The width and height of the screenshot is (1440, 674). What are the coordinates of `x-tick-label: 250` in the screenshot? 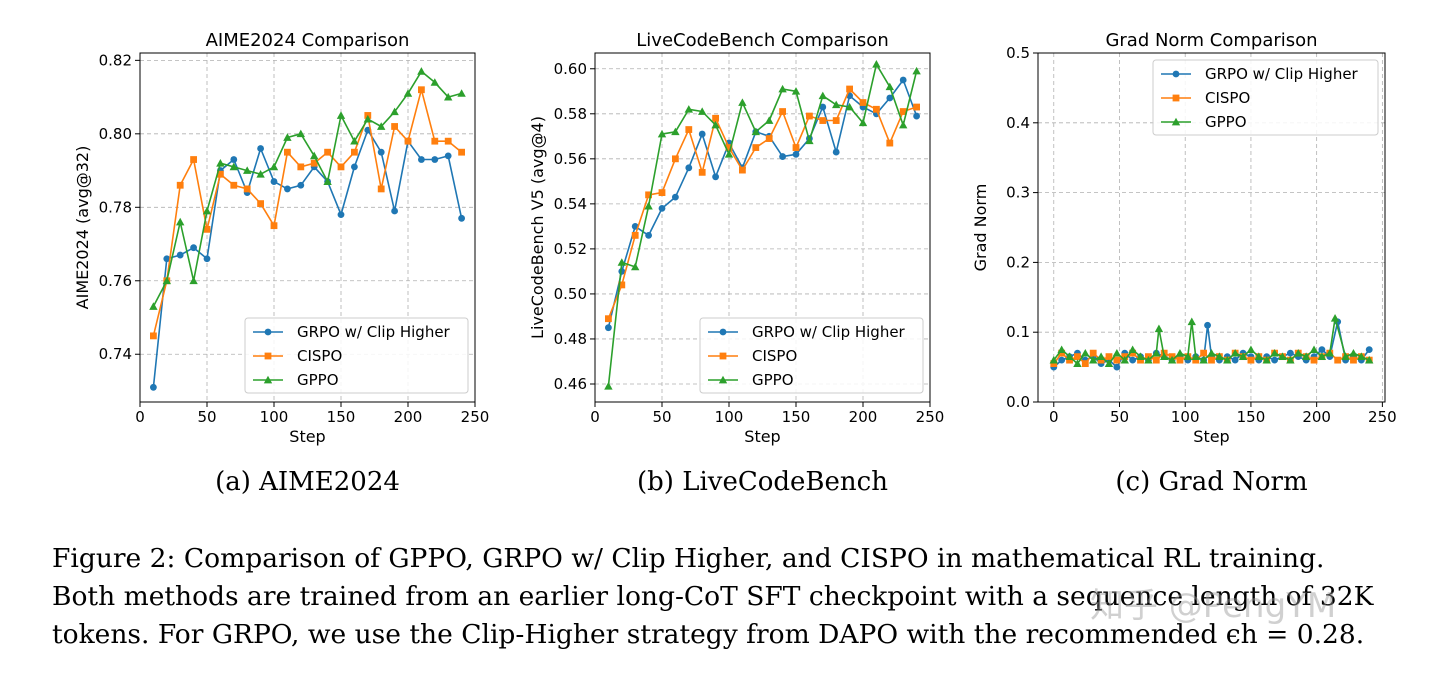 It's located at (930, 417).